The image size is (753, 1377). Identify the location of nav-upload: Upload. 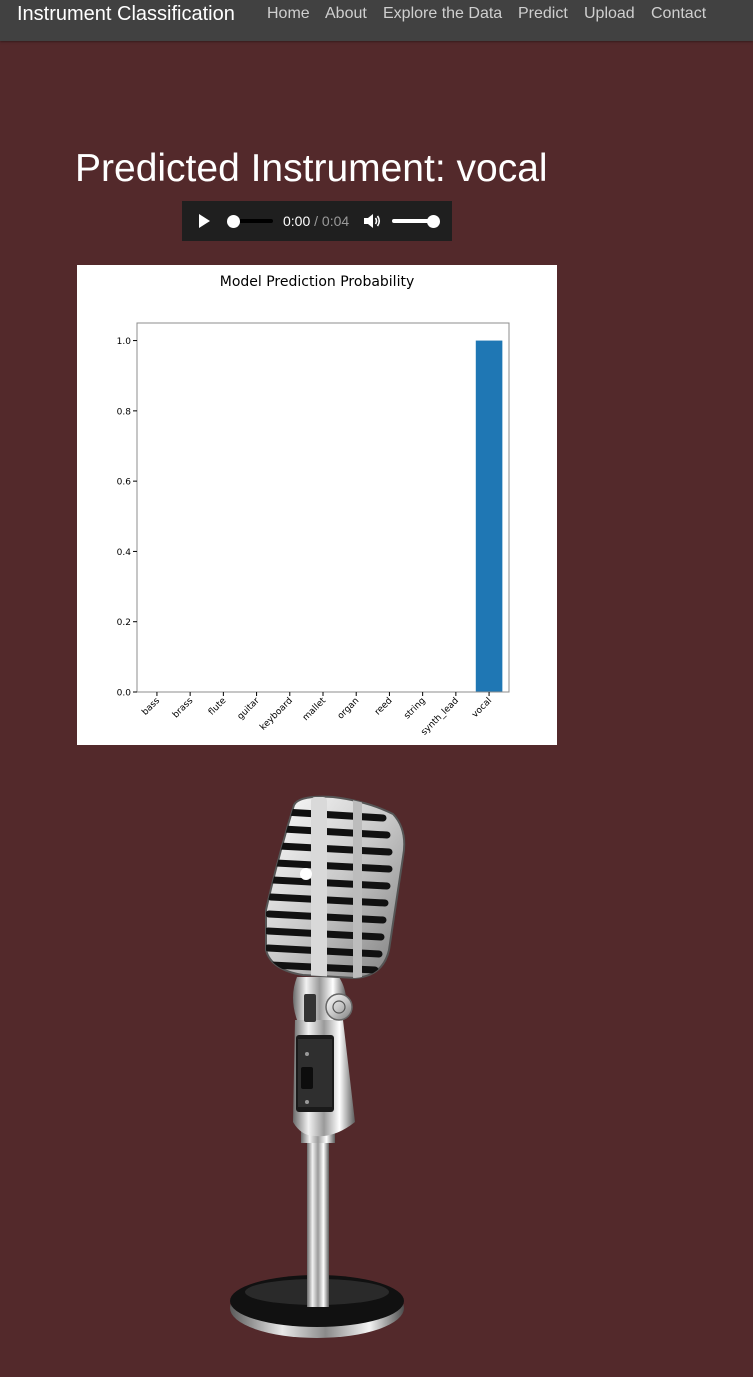
(609, 13).